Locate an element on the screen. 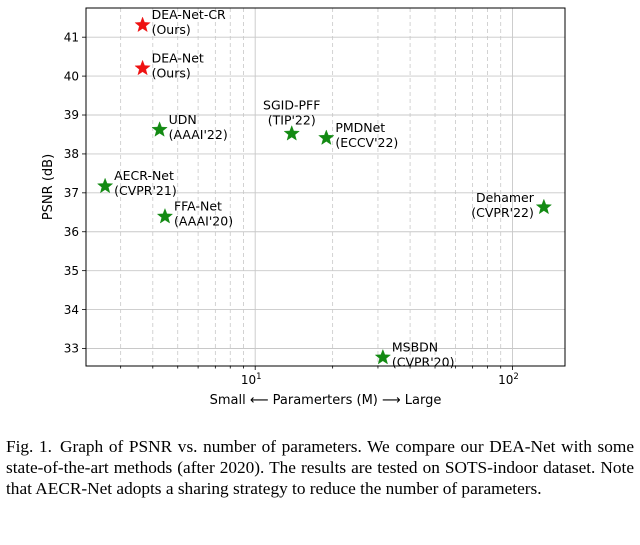 Image resolution: width=640 pixels, height=545 pixels. data-label-msbdn-venue: (CVPR'20) is located at coordinates (423, 361).